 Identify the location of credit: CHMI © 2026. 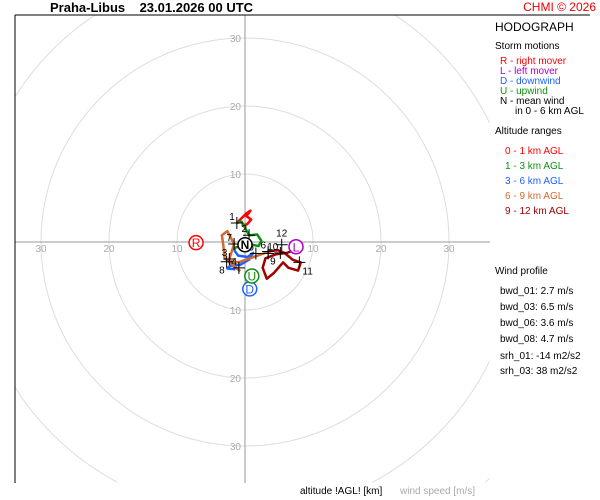
(559, 7).